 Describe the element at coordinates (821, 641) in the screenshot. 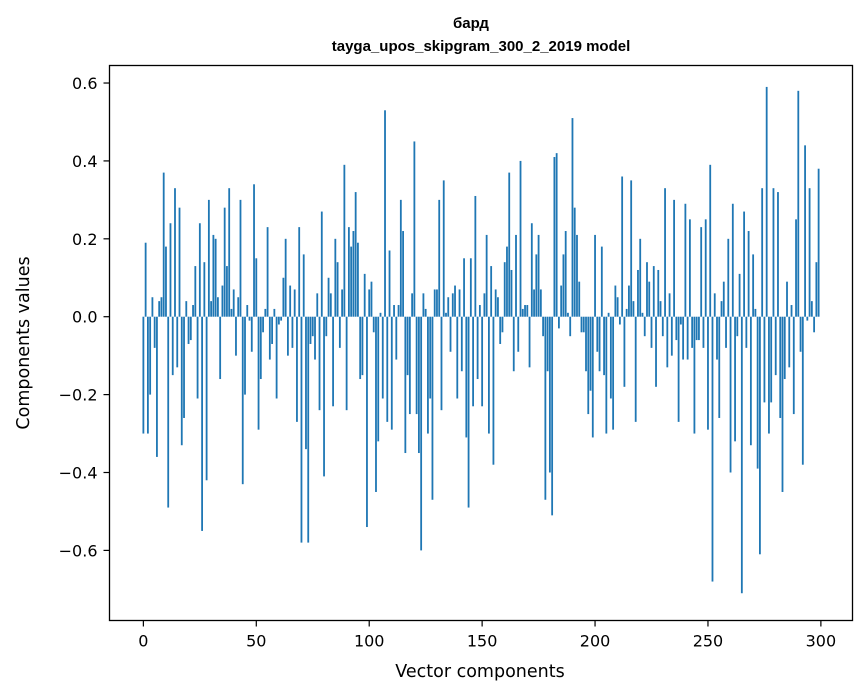

I see `x-tick-label: 300` at that location.